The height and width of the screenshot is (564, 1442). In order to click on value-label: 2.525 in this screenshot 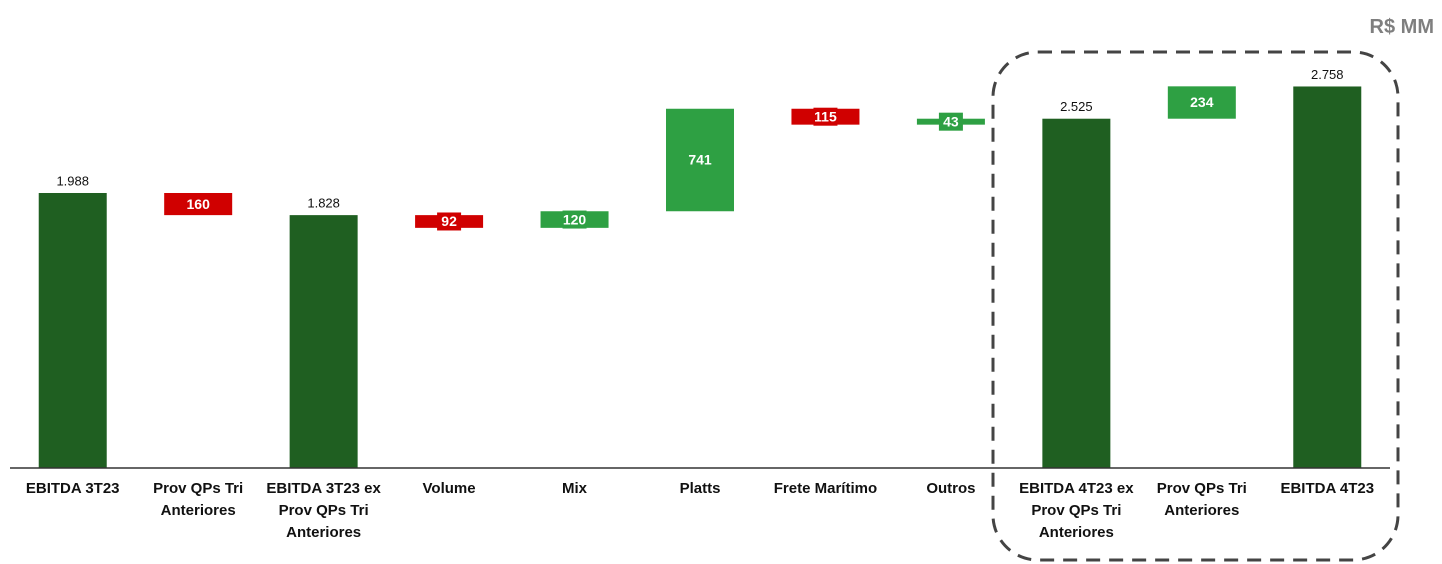, I will do `click(1076, 106)`.